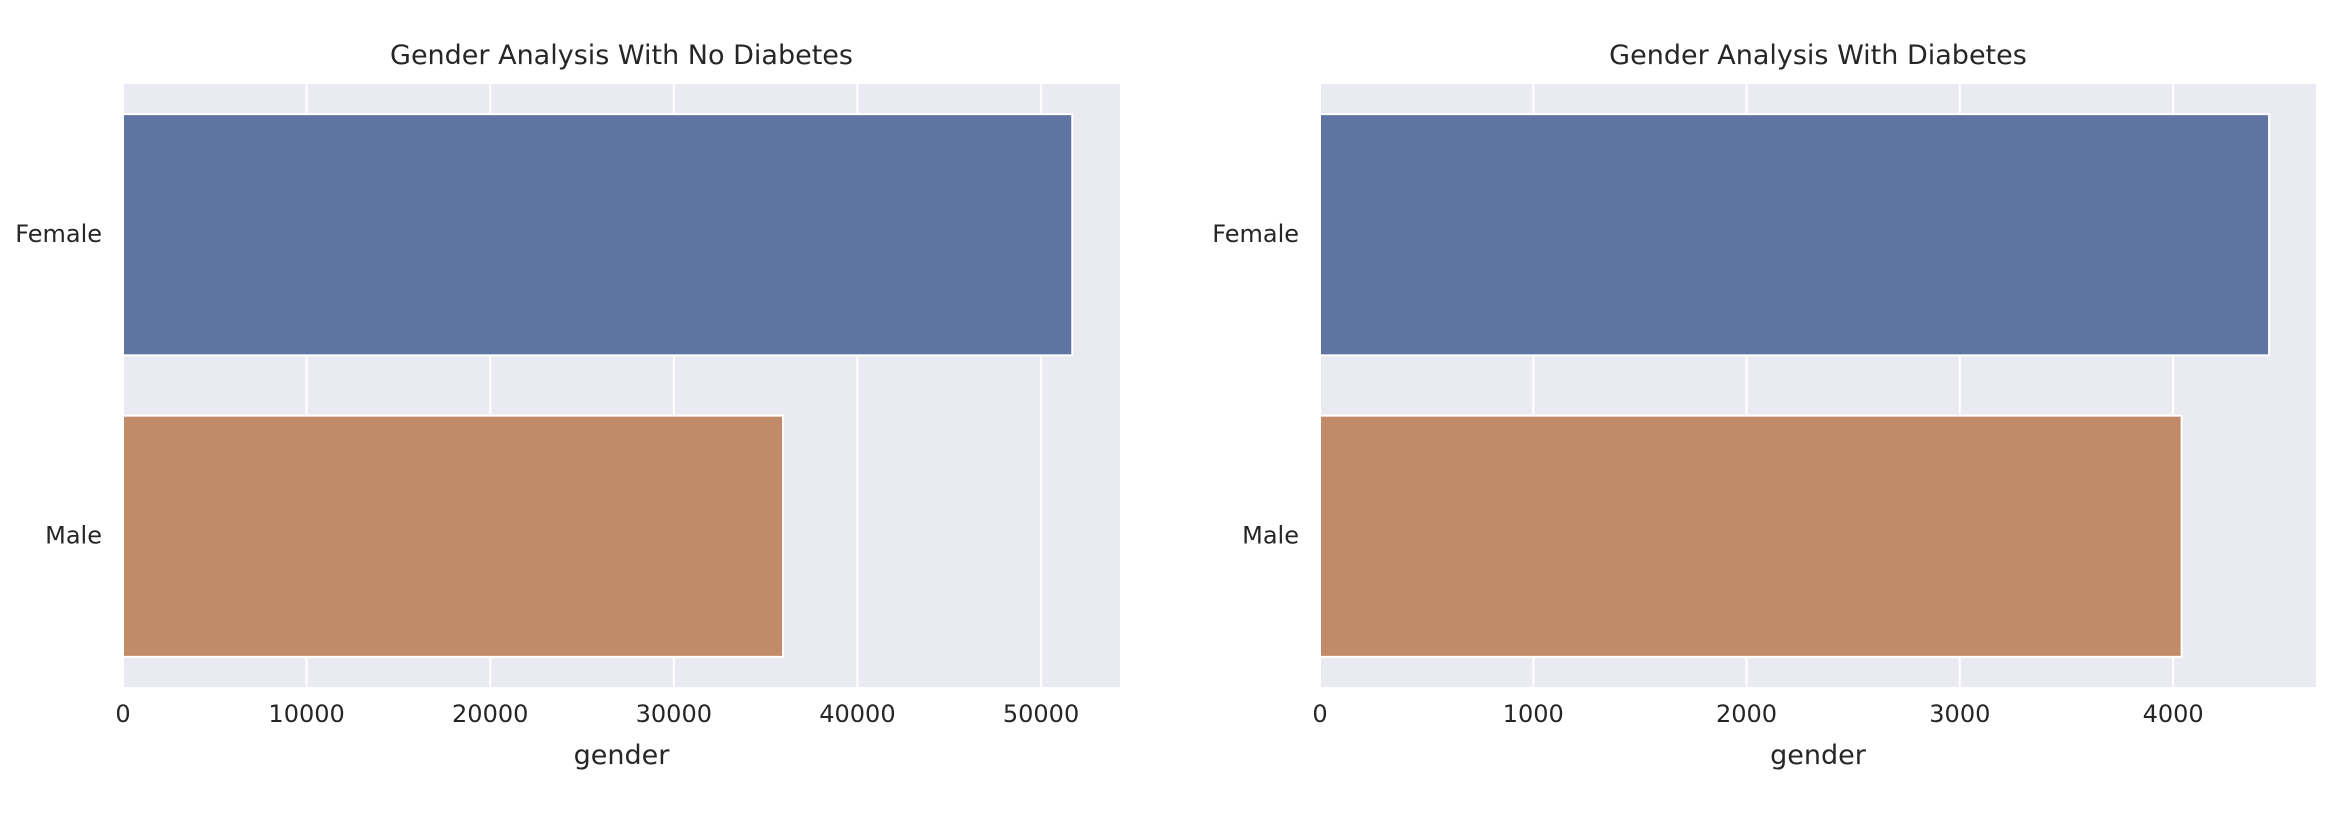  Describe the element at coordinates (1746, 714) in the screenshot. I see `x-tick-label-2: 2000` at that location.